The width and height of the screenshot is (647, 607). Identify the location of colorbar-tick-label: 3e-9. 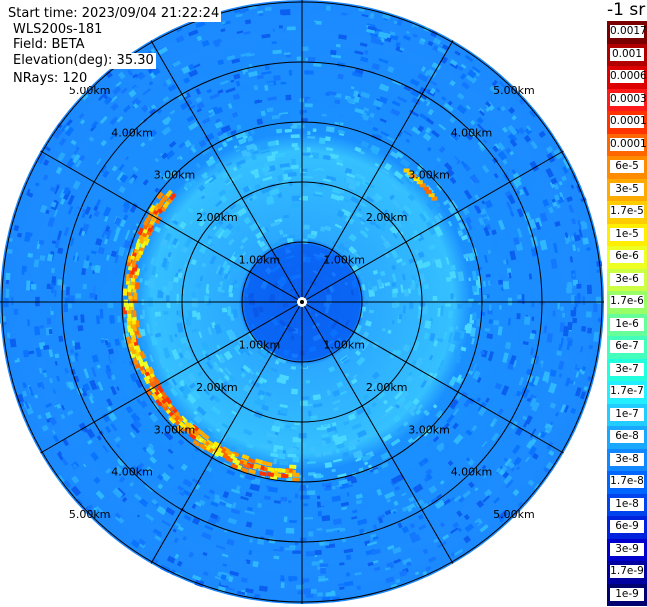
(627, 549).